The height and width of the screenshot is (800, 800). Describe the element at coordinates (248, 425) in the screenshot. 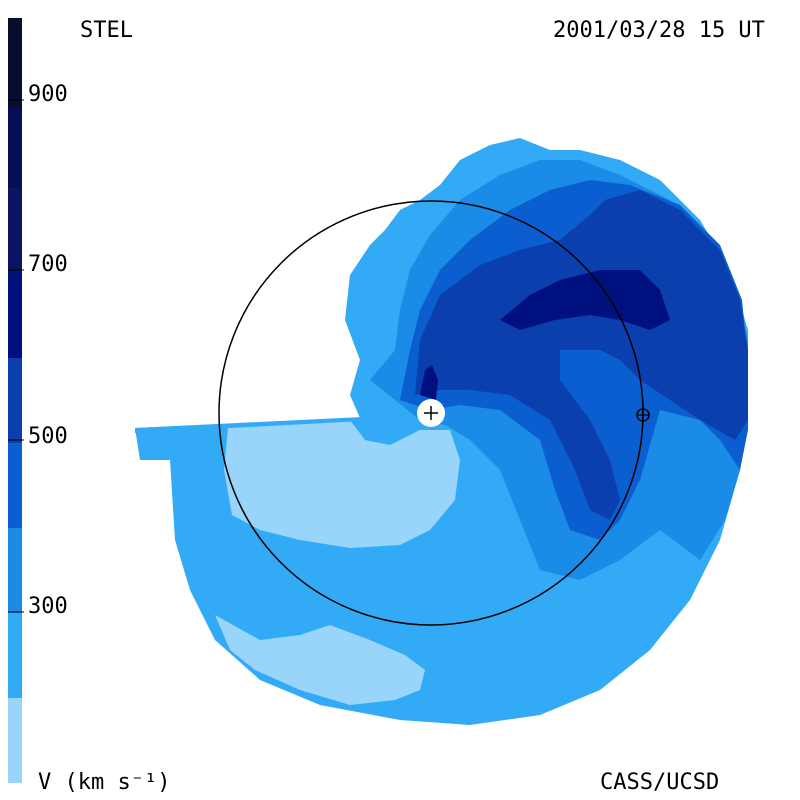

I see `region-spike` at that location.